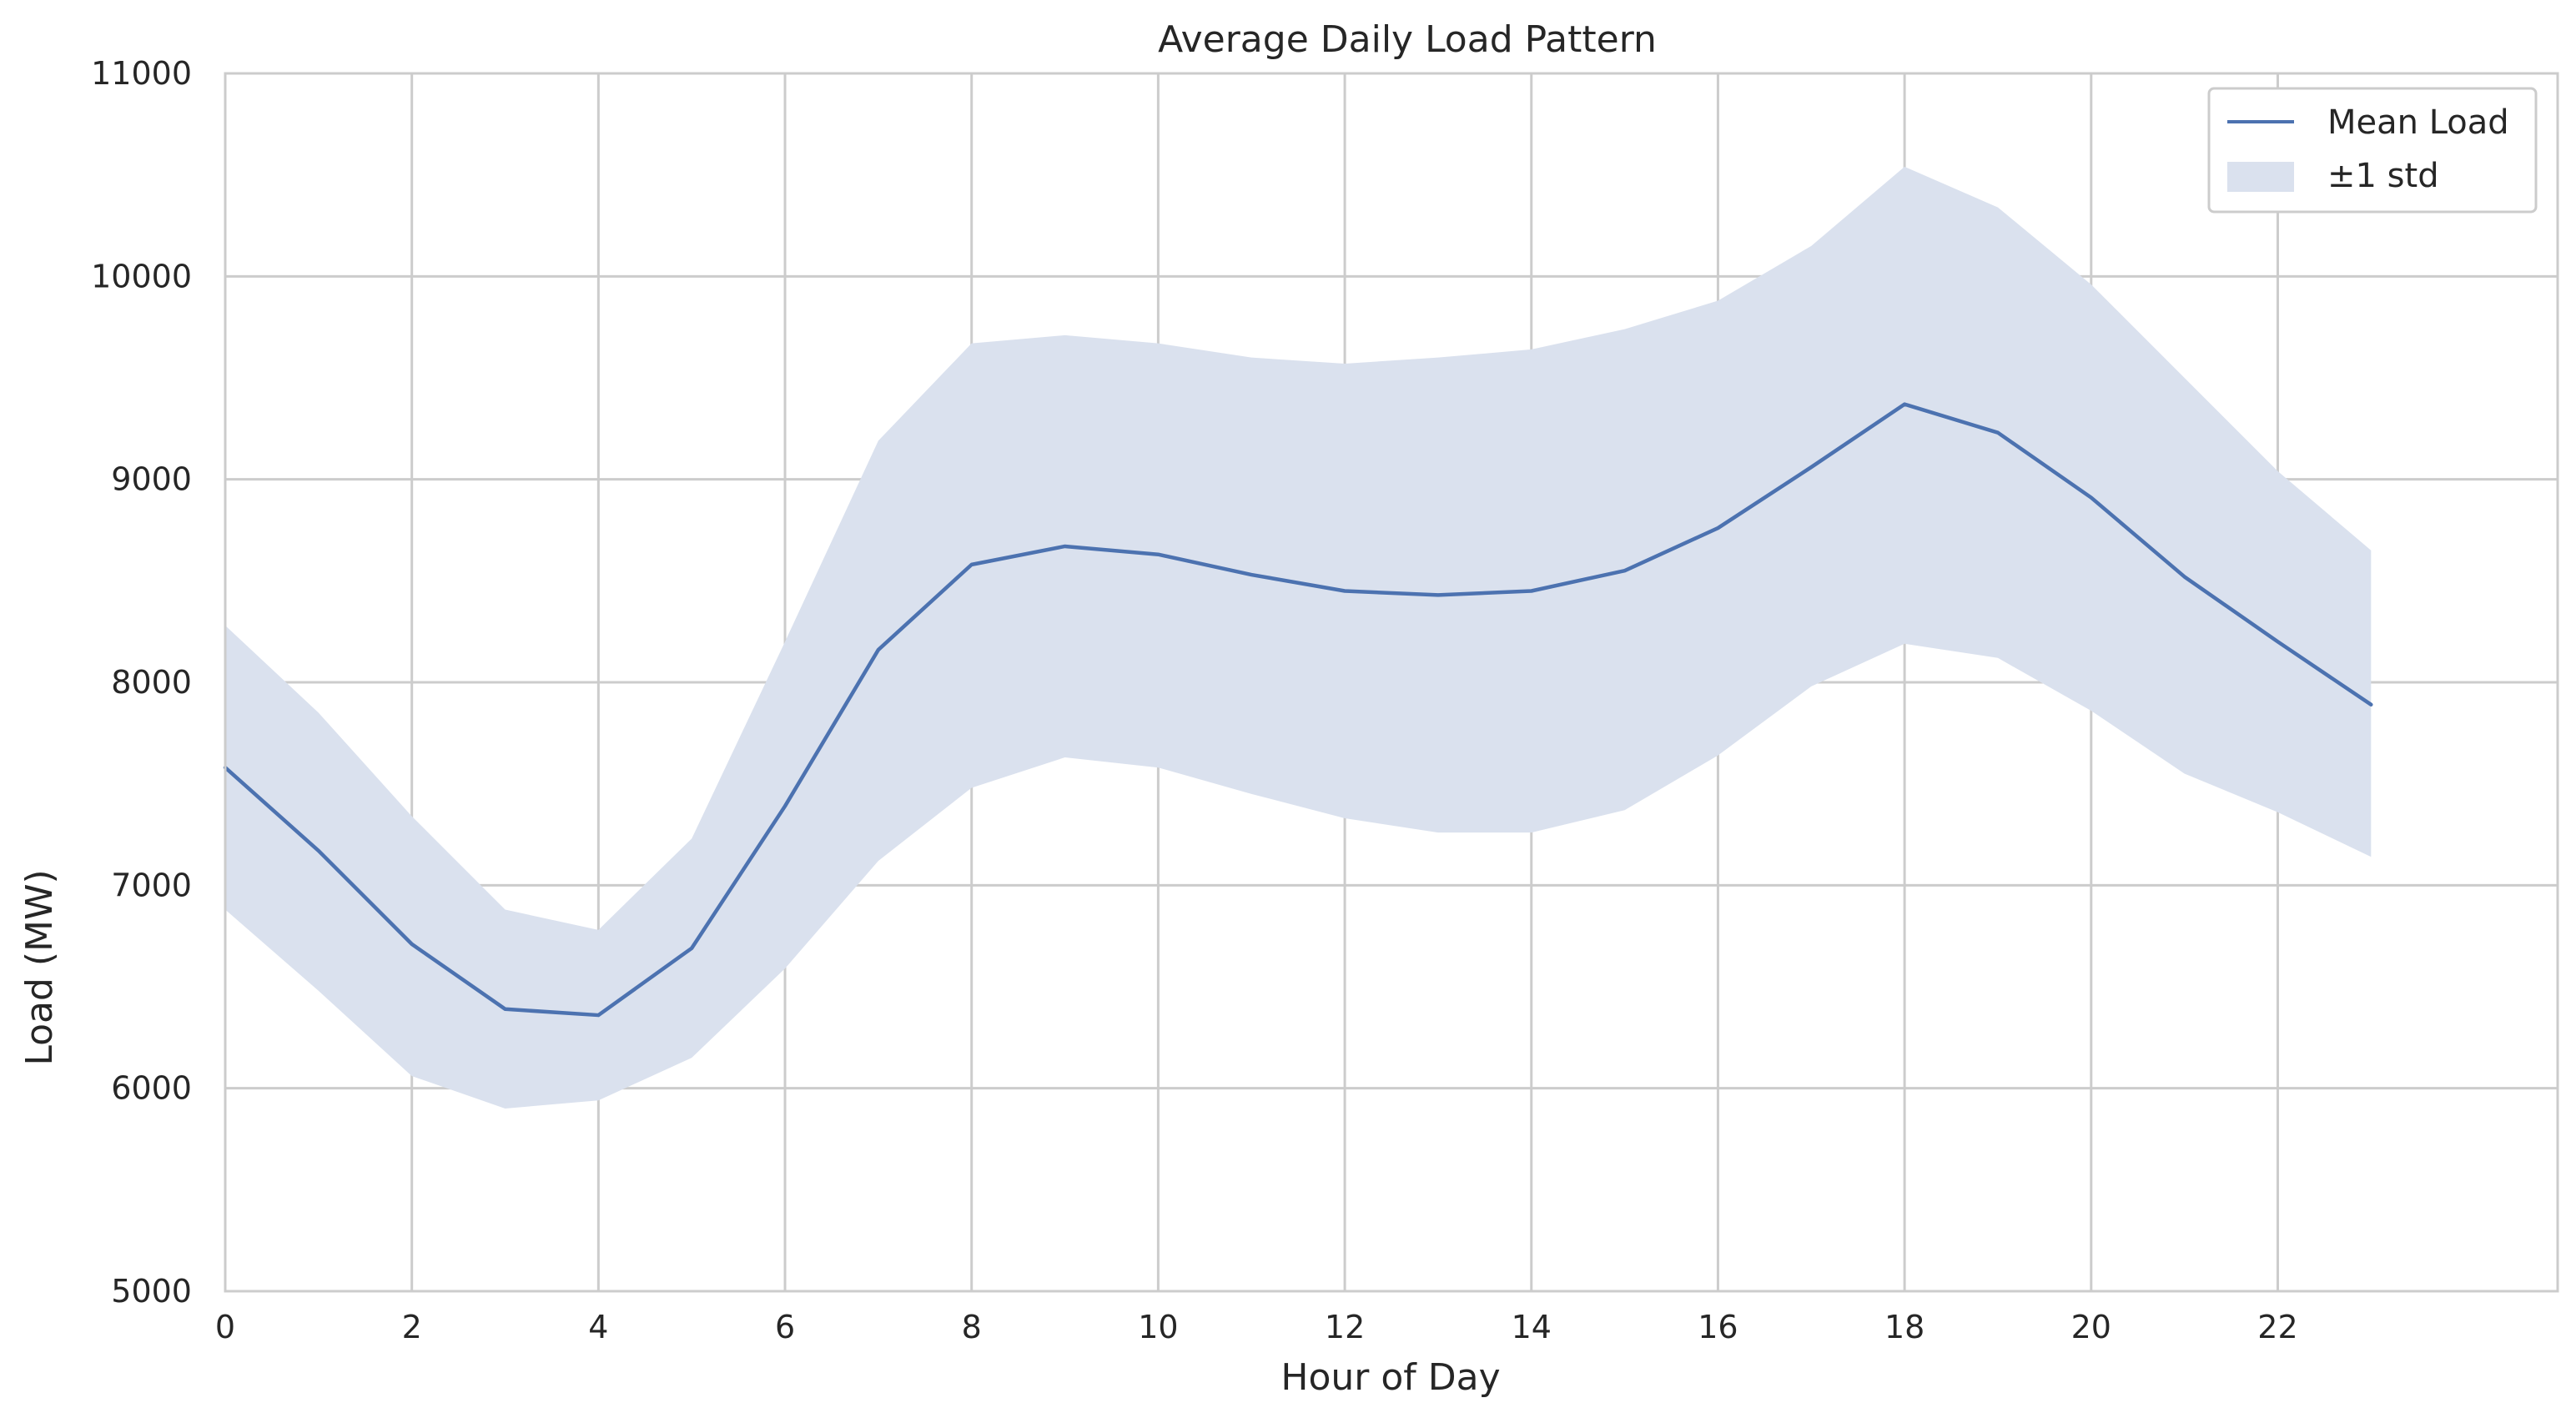 Image resolution: width=2576 pixels, height=1428 pixels. I want to click on y-tick-label-5000: 5000, so click(151, 1291).